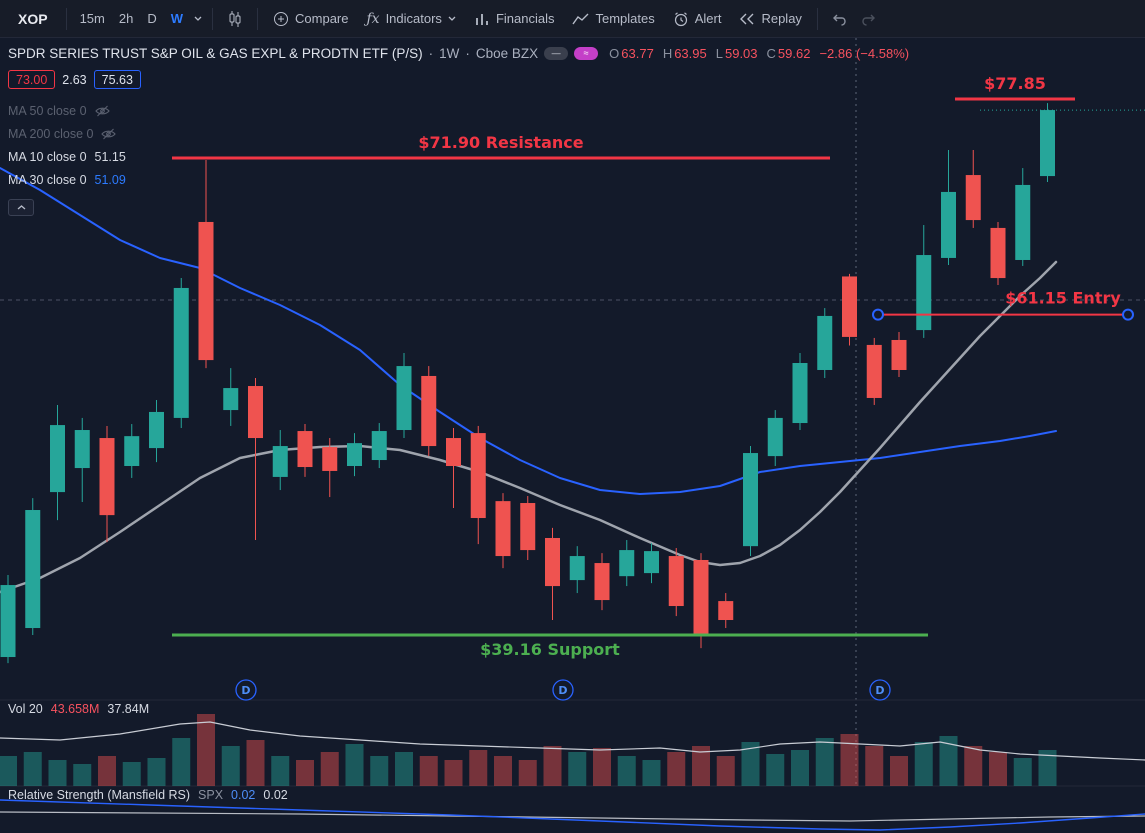 This screenshot has height=833, width=1145. What do you see at coordinates (110, 179) in the screenshot?
I see `indicator-value: 51.09` at bounding box center [110, 179].